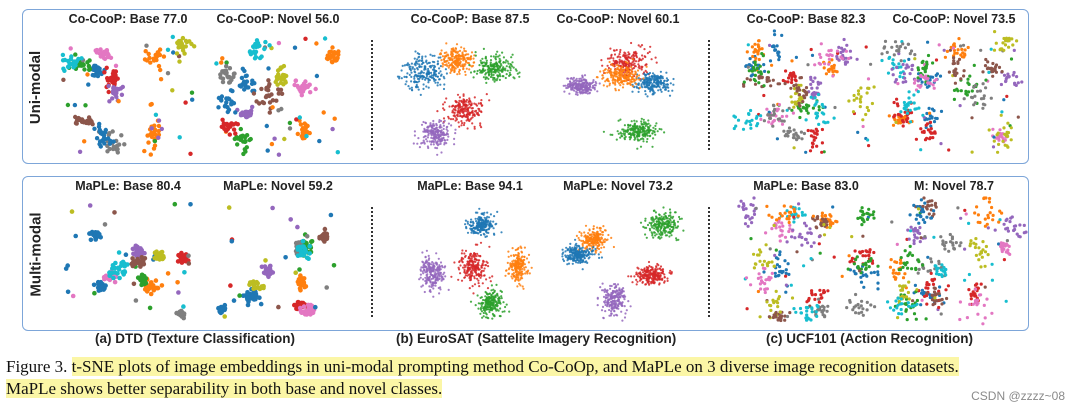  Describe the element at coordinates (128, 186) in the screenshot. I see `plot-title: MaPLe: Base 80.4` at that location.